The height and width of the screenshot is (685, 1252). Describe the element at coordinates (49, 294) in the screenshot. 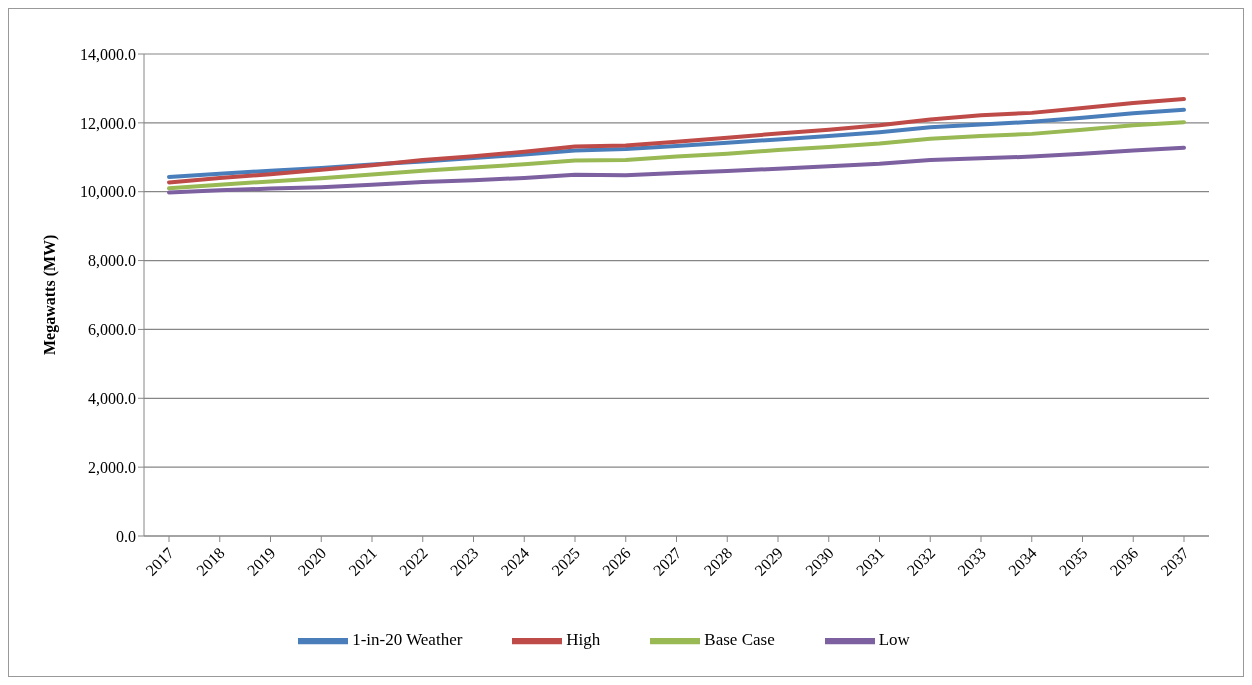

I see `y-axis-title: Megawatts (MW)` at that location.